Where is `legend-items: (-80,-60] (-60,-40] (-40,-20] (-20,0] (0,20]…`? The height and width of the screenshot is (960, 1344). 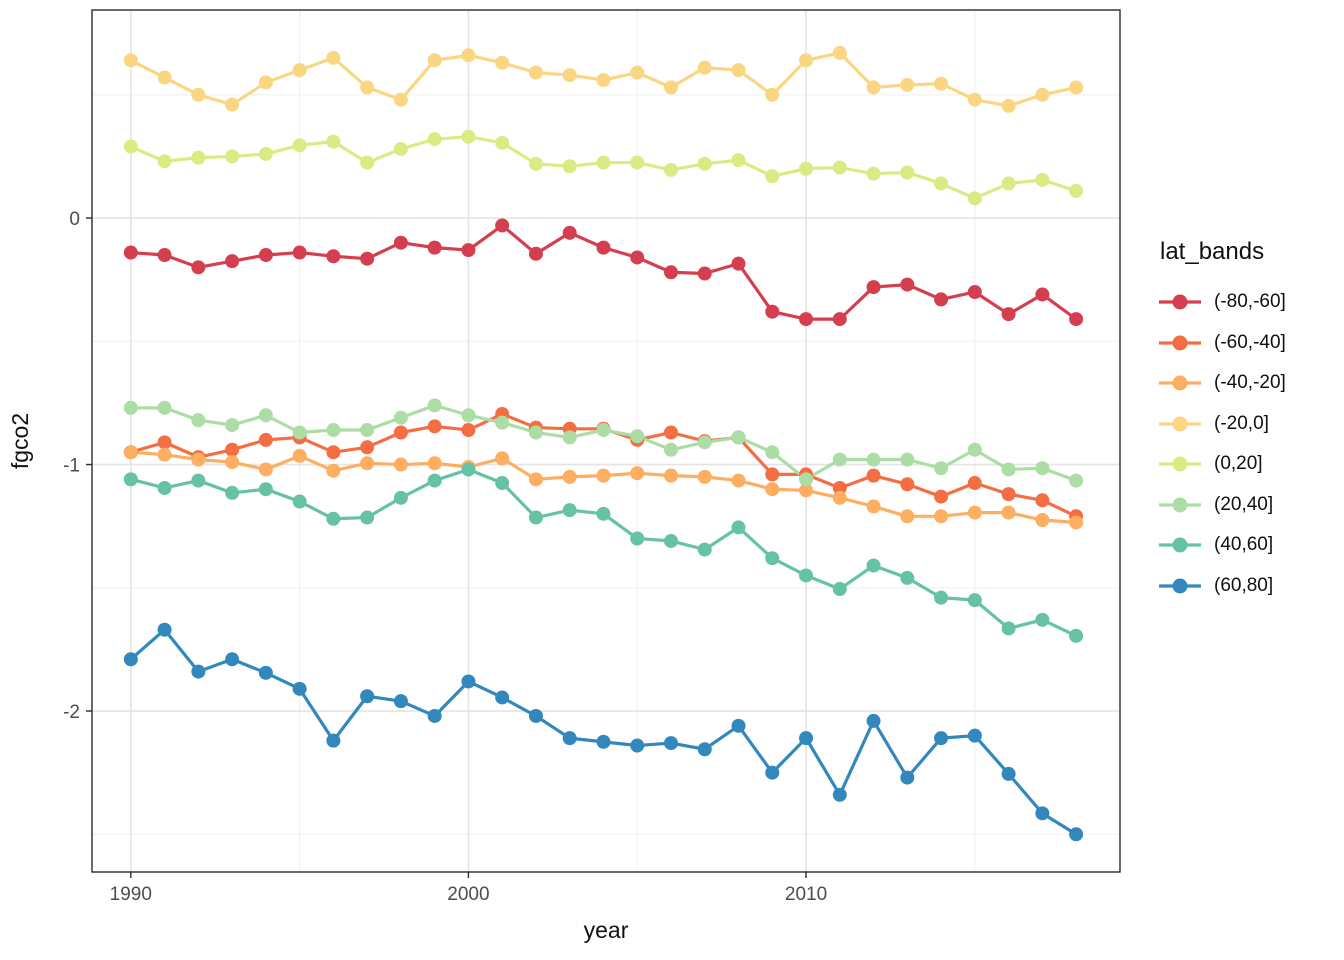 legend-items: (-80,-60] (-60,-40] (-40,-20] (-20,0] (0,20]… is located at coordinates (1251, 444).